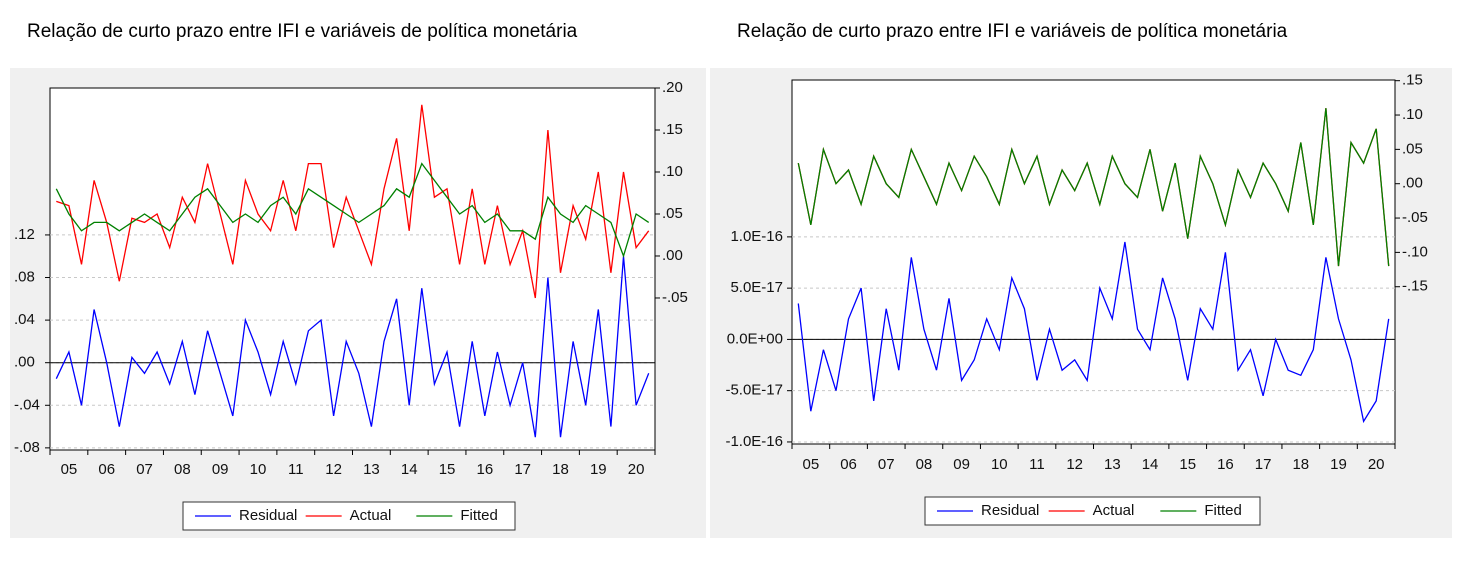 The height and width of the screenshot is (573, 1467). What do you see at coordinates (27, 404) in the screenshot?
I see `y-tick-label: -.04` at bounding box center [27, 404].